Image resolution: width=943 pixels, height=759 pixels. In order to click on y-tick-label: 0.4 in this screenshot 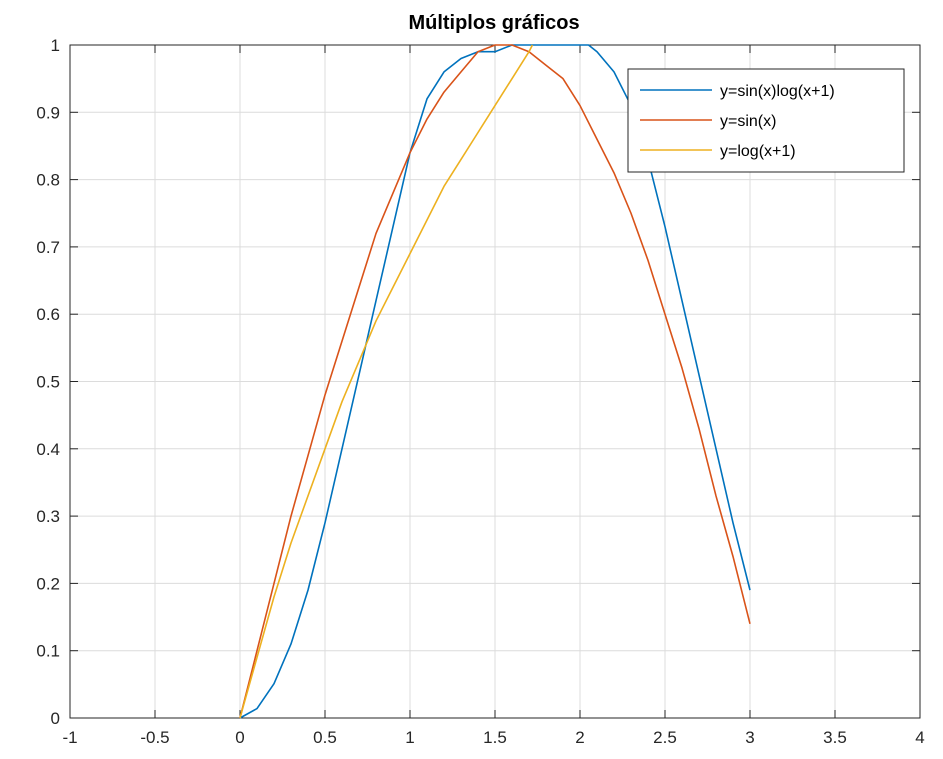, I will do `click(48, 449)`.